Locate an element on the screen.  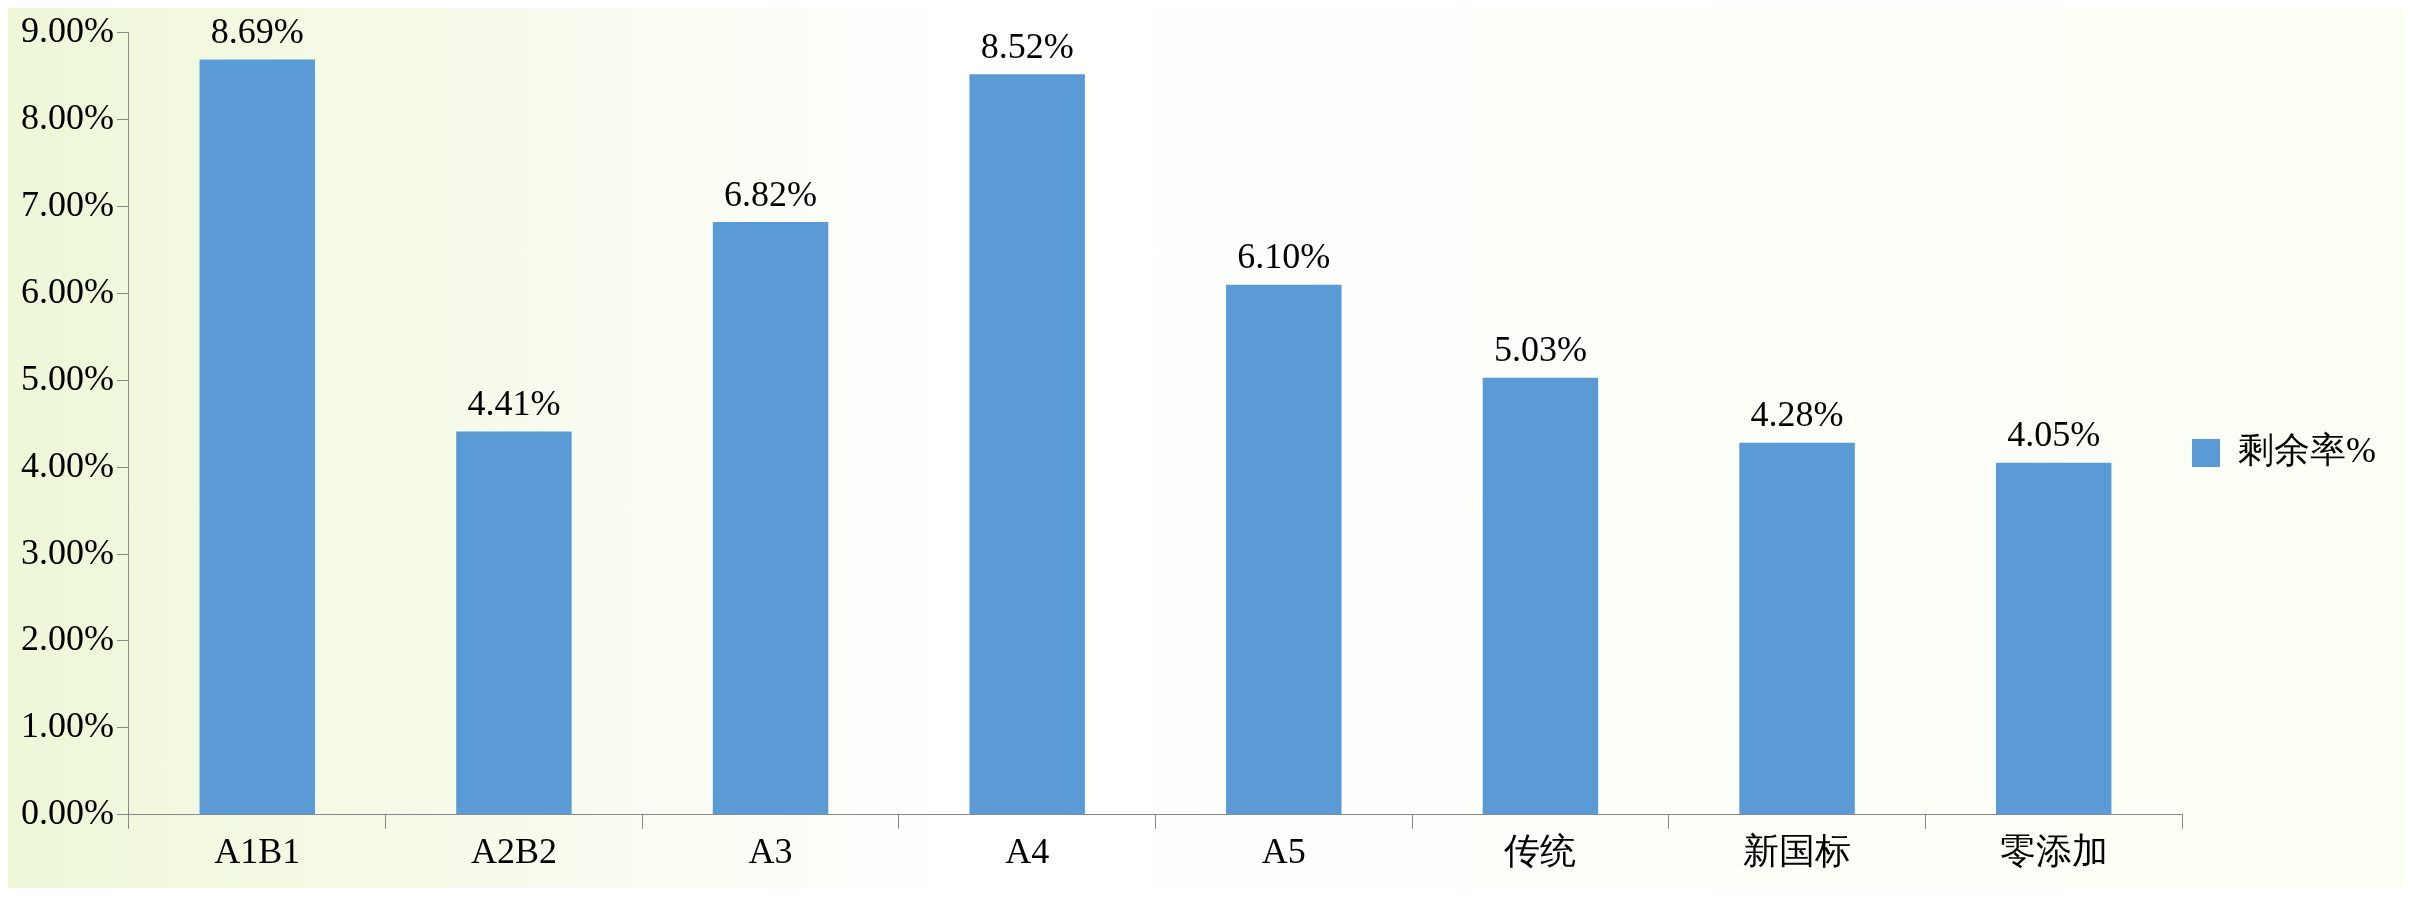
y-tick-label: 5.00% is located at coordinates (67, 377).